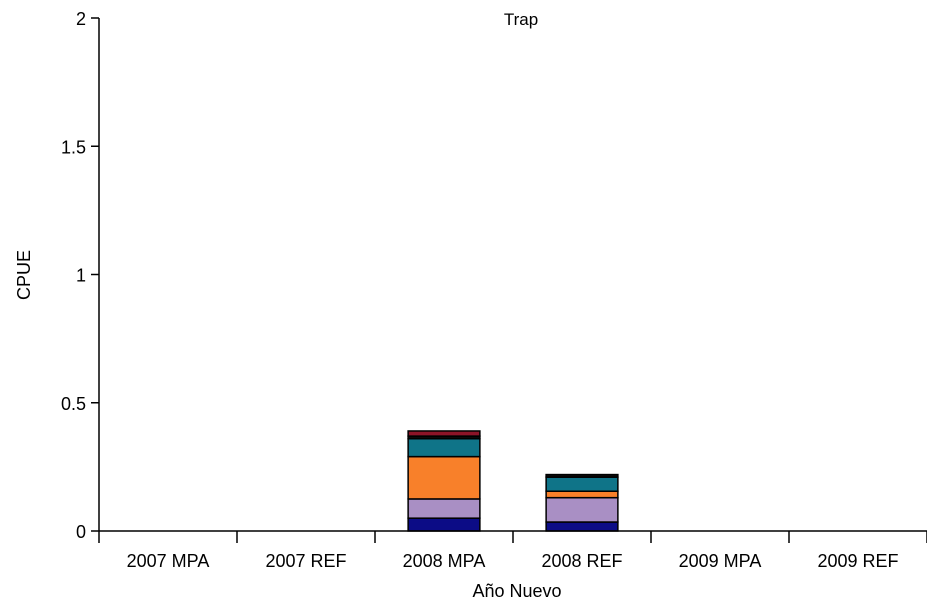 This screenshot has width=927, height=603. What do you see at coordinates (24, 275) in the screenshot?
I see `y-axis-title: CPUE` at bounding box center [24, 275].